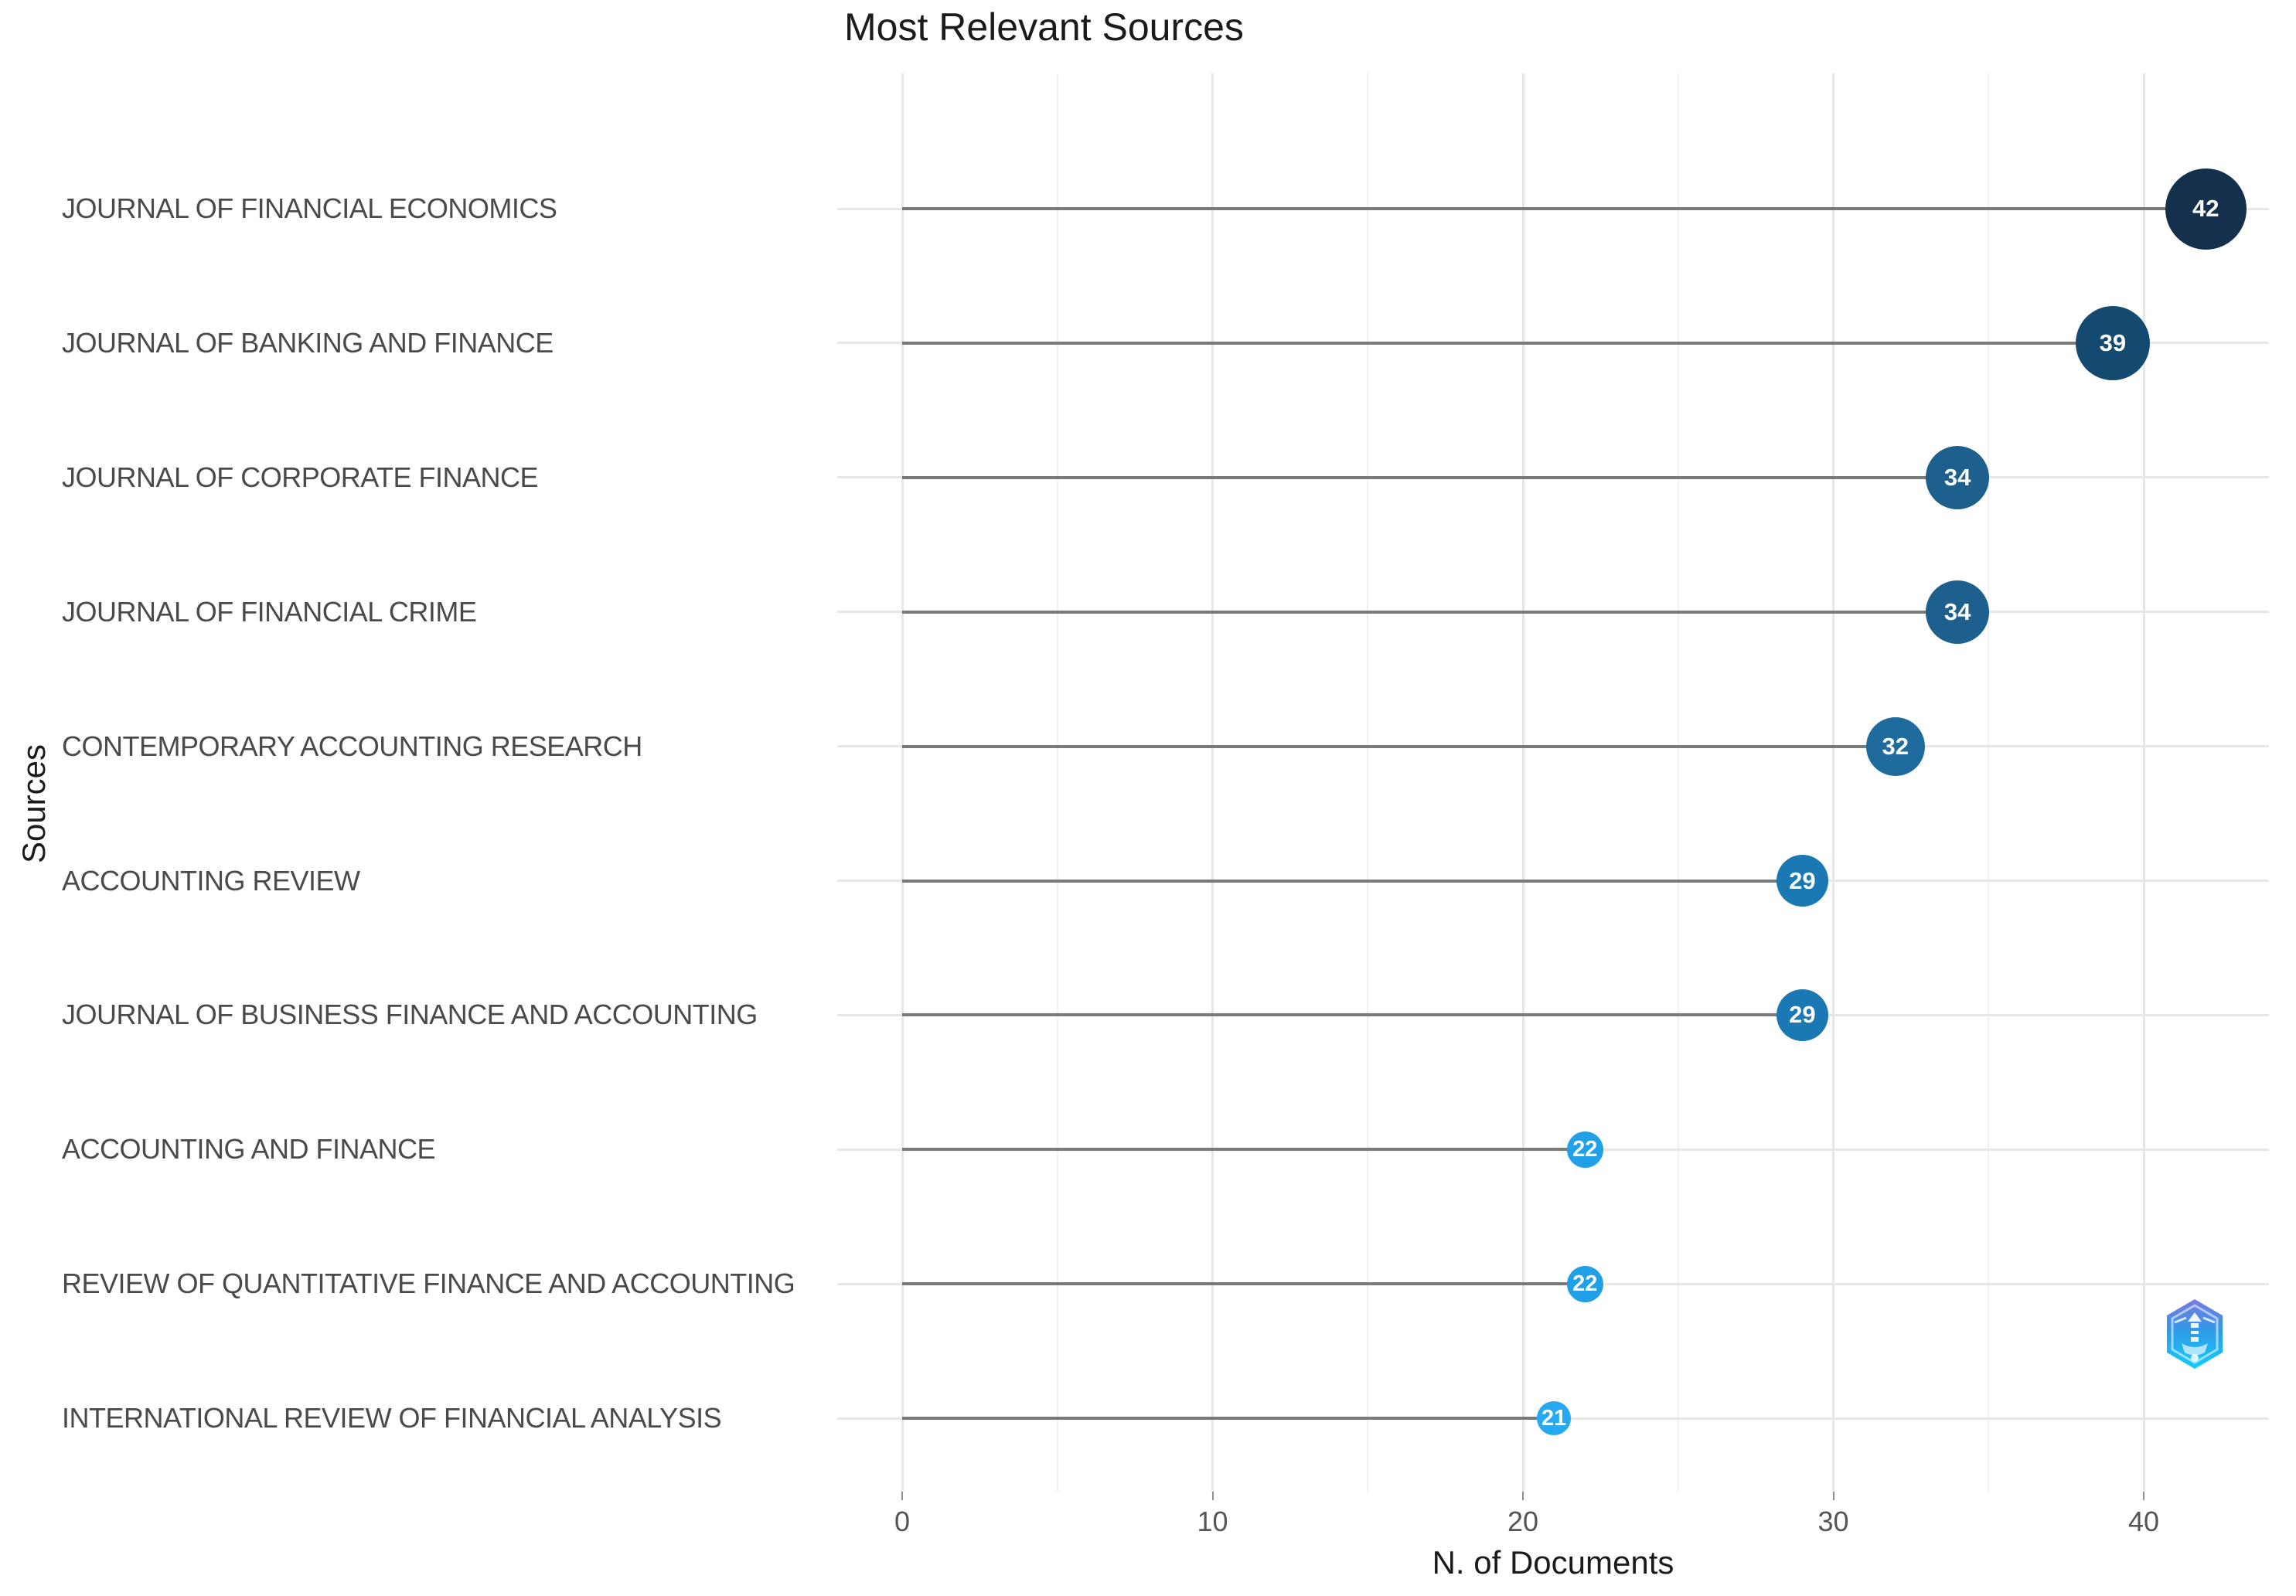  What do you see at coordinates (352, 746) in the screenshot?
I see `y-axis-label: CONTEMPORARY ACCOUNTING RESEARCH` at bounding box center [352, 746].